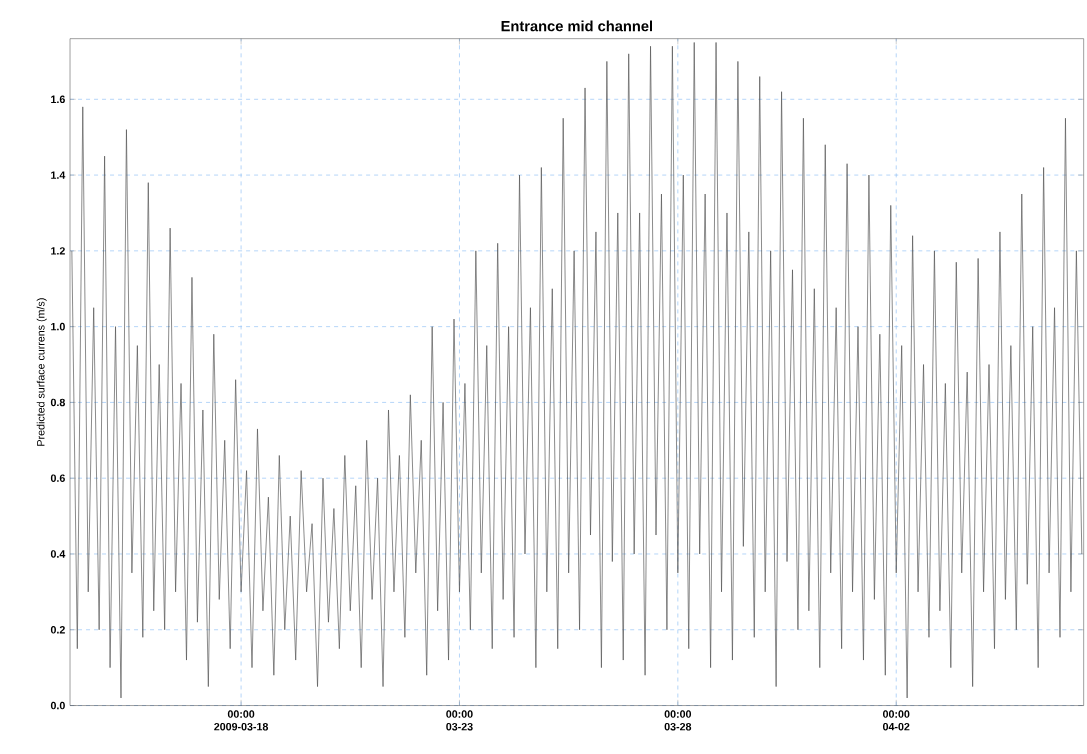 Image resolution: width=1087 pixels, height=754 pixels. Describe the element at coordinates (896, 720) in the screenshot. I see `x-tick-label: 00:00 04-02` at that location.